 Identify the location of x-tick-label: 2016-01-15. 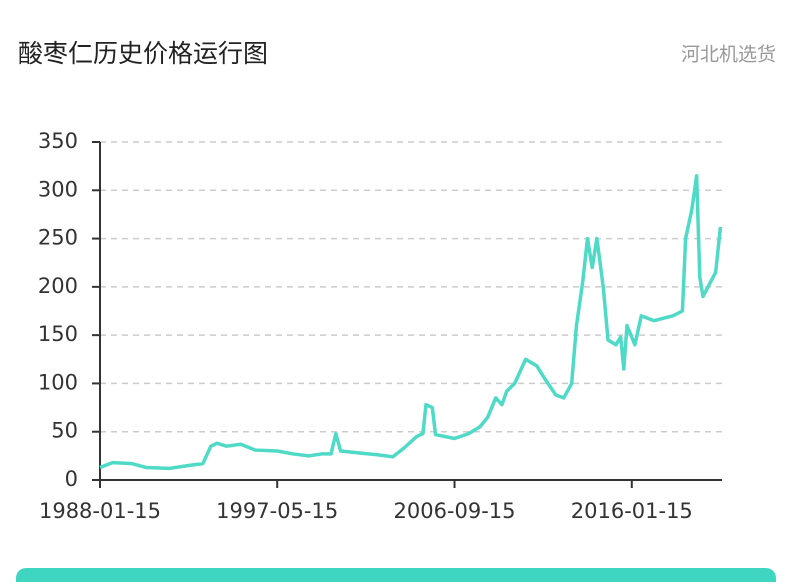
(632, 511).